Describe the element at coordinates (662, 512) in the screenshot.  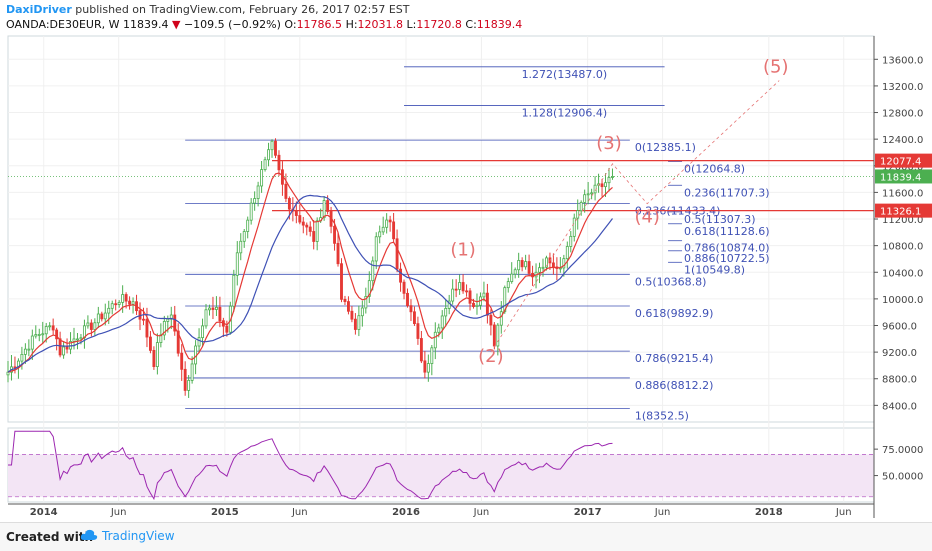
I see `x-tick-label: Jun` at that location.